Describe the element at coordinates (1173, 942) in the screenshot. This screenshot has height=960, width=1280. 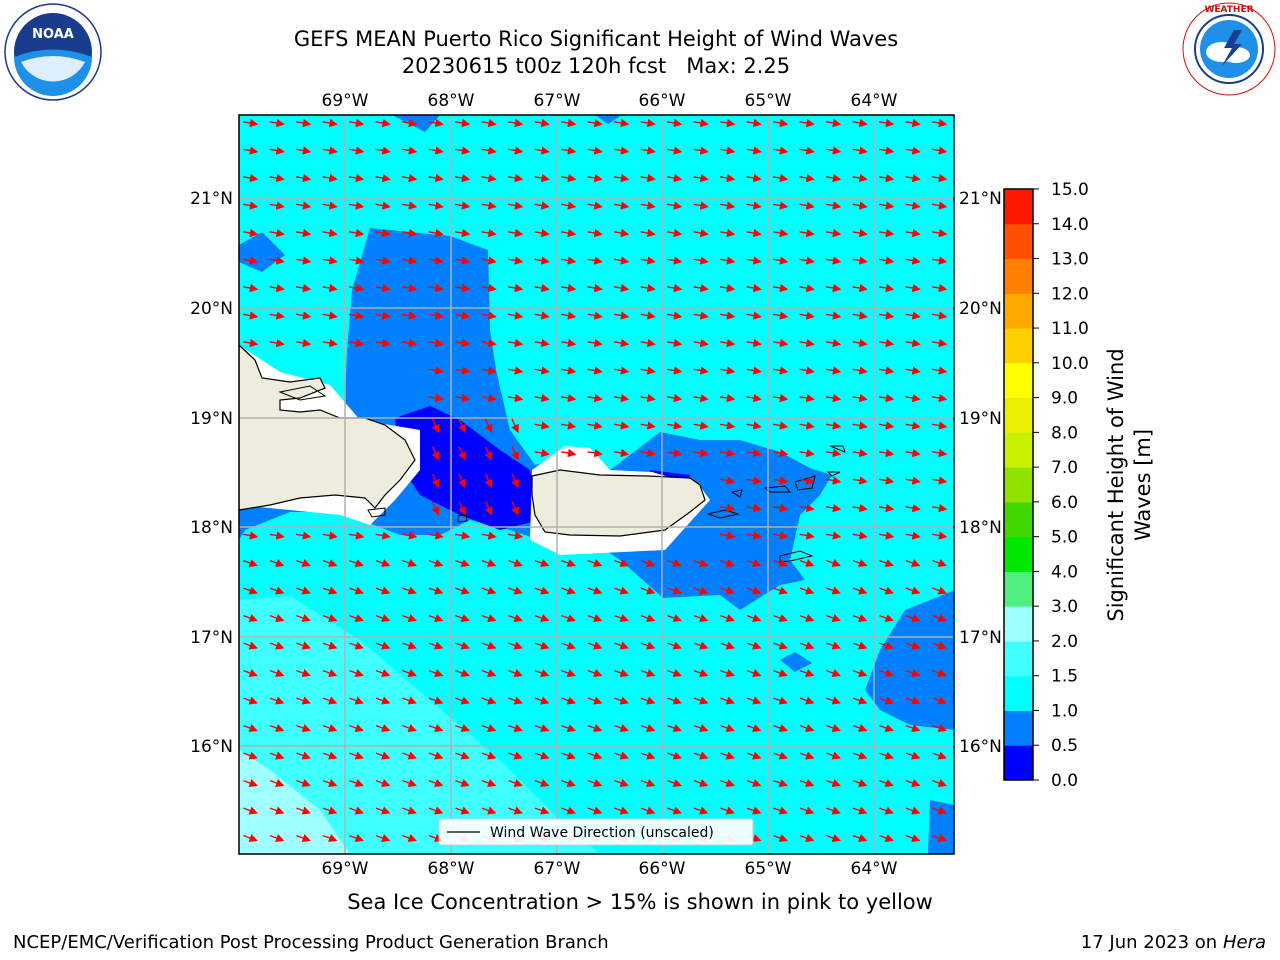
I see `footer-date: 17 Jun 2023 on Hera` at that location.